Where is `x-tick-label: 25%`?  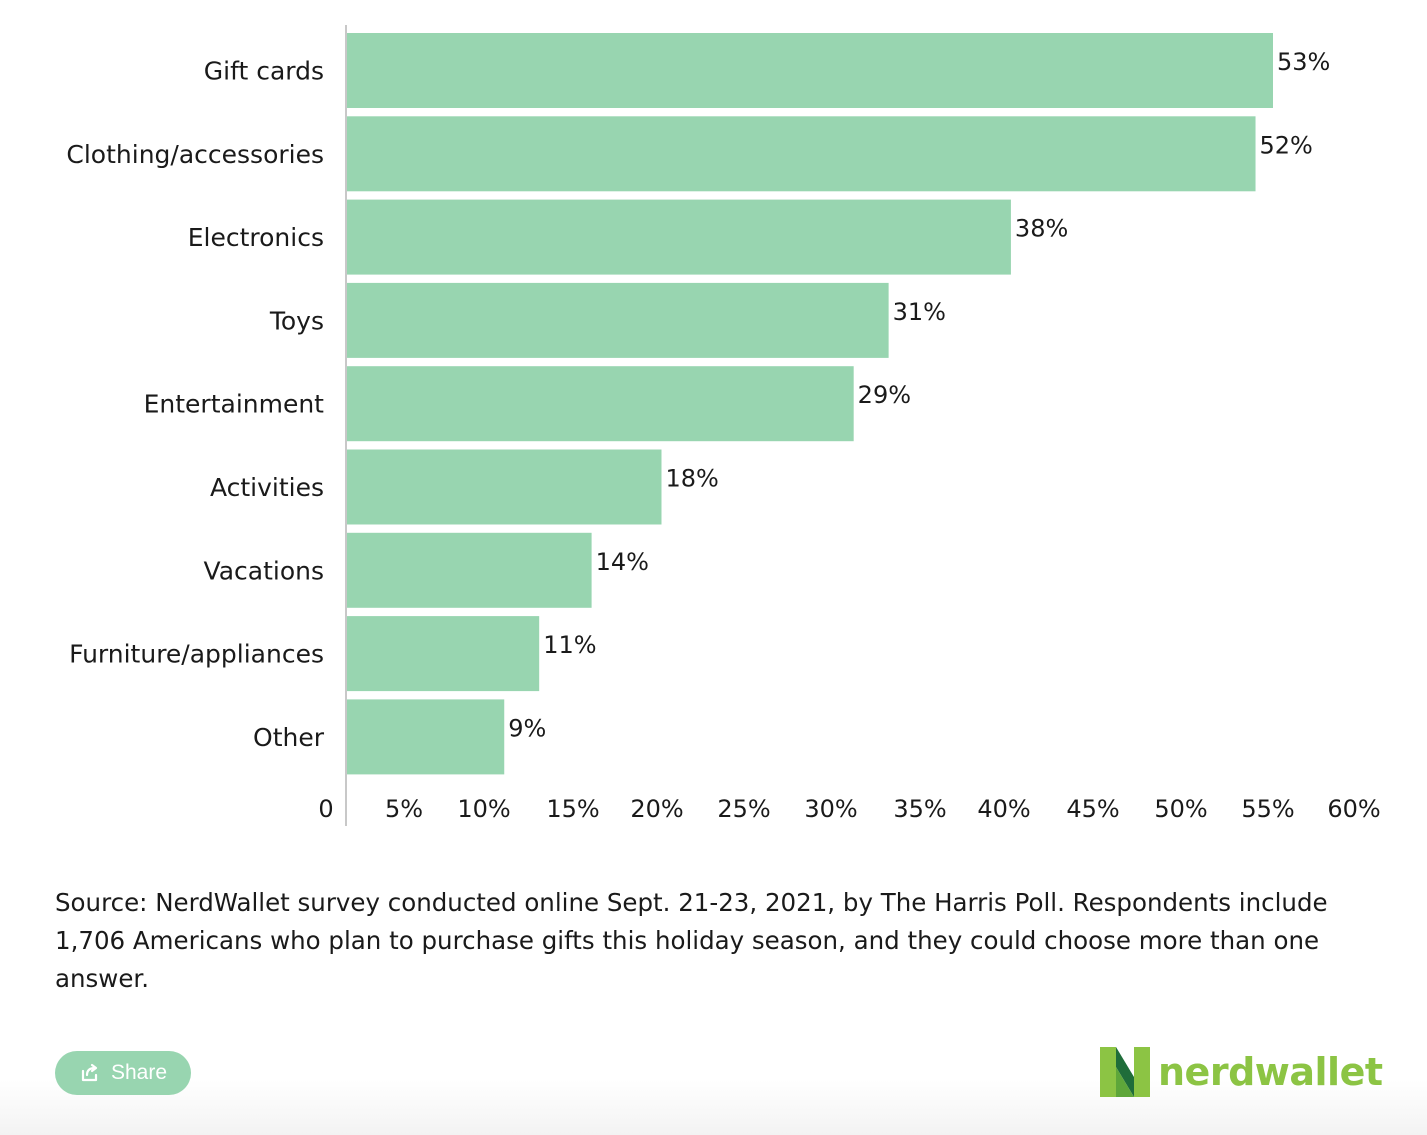 x-tick-label: 25% is located at coordinates (743, 809).